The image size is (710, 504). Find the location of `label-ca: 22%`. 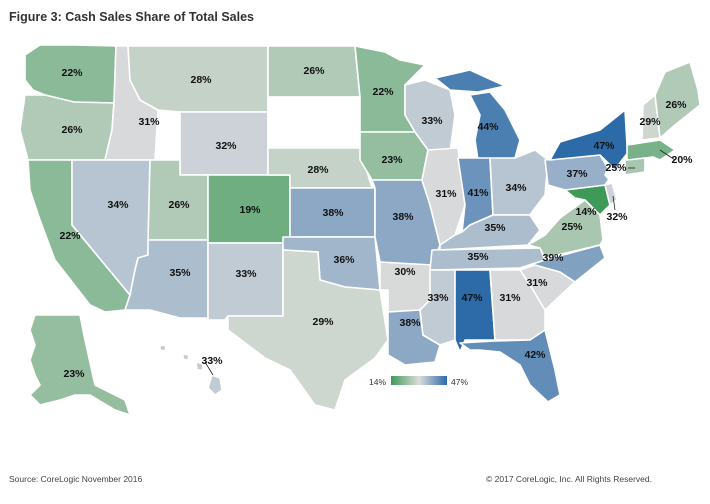

label-ca: 22% is located at coordinates (70, 236).